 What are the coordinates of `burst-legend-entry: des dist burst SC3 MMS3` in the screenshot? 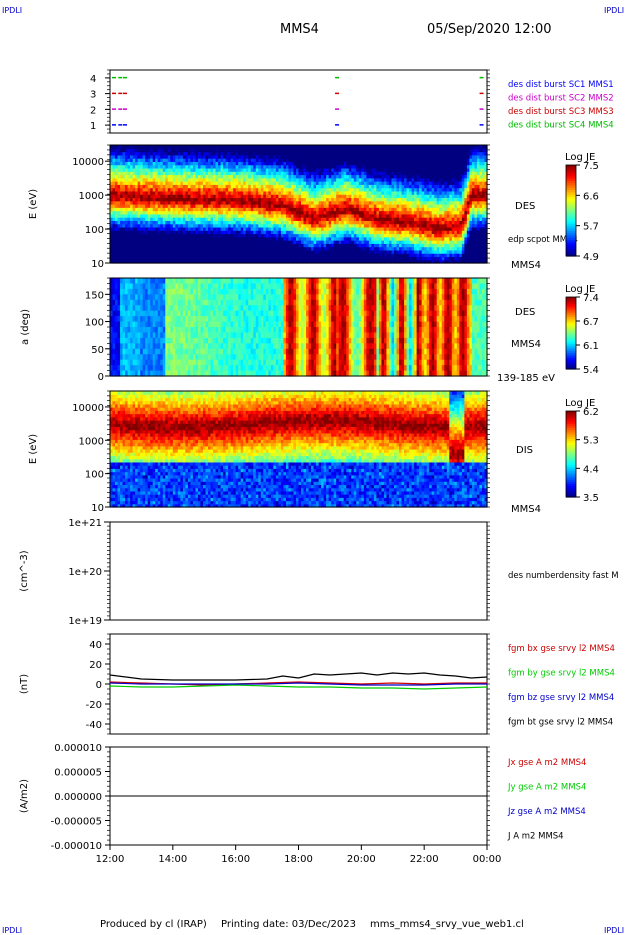 It's located at (561, 112).